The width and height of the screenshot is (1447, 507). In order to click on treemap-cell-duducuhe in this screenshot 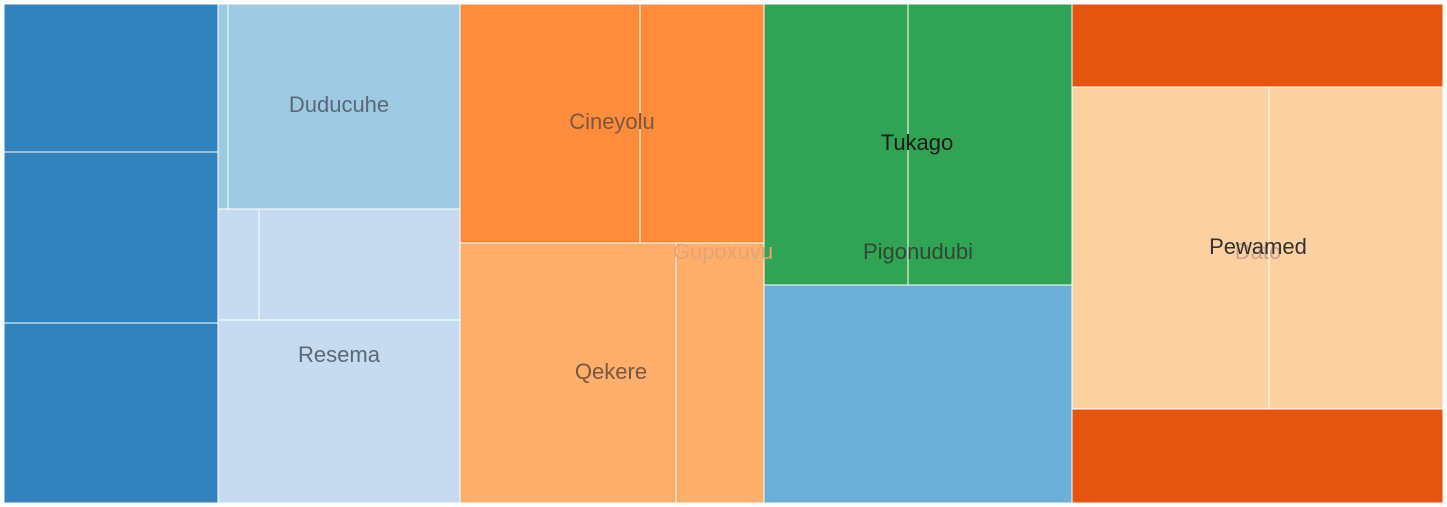, I will do `click(344, 106)`.